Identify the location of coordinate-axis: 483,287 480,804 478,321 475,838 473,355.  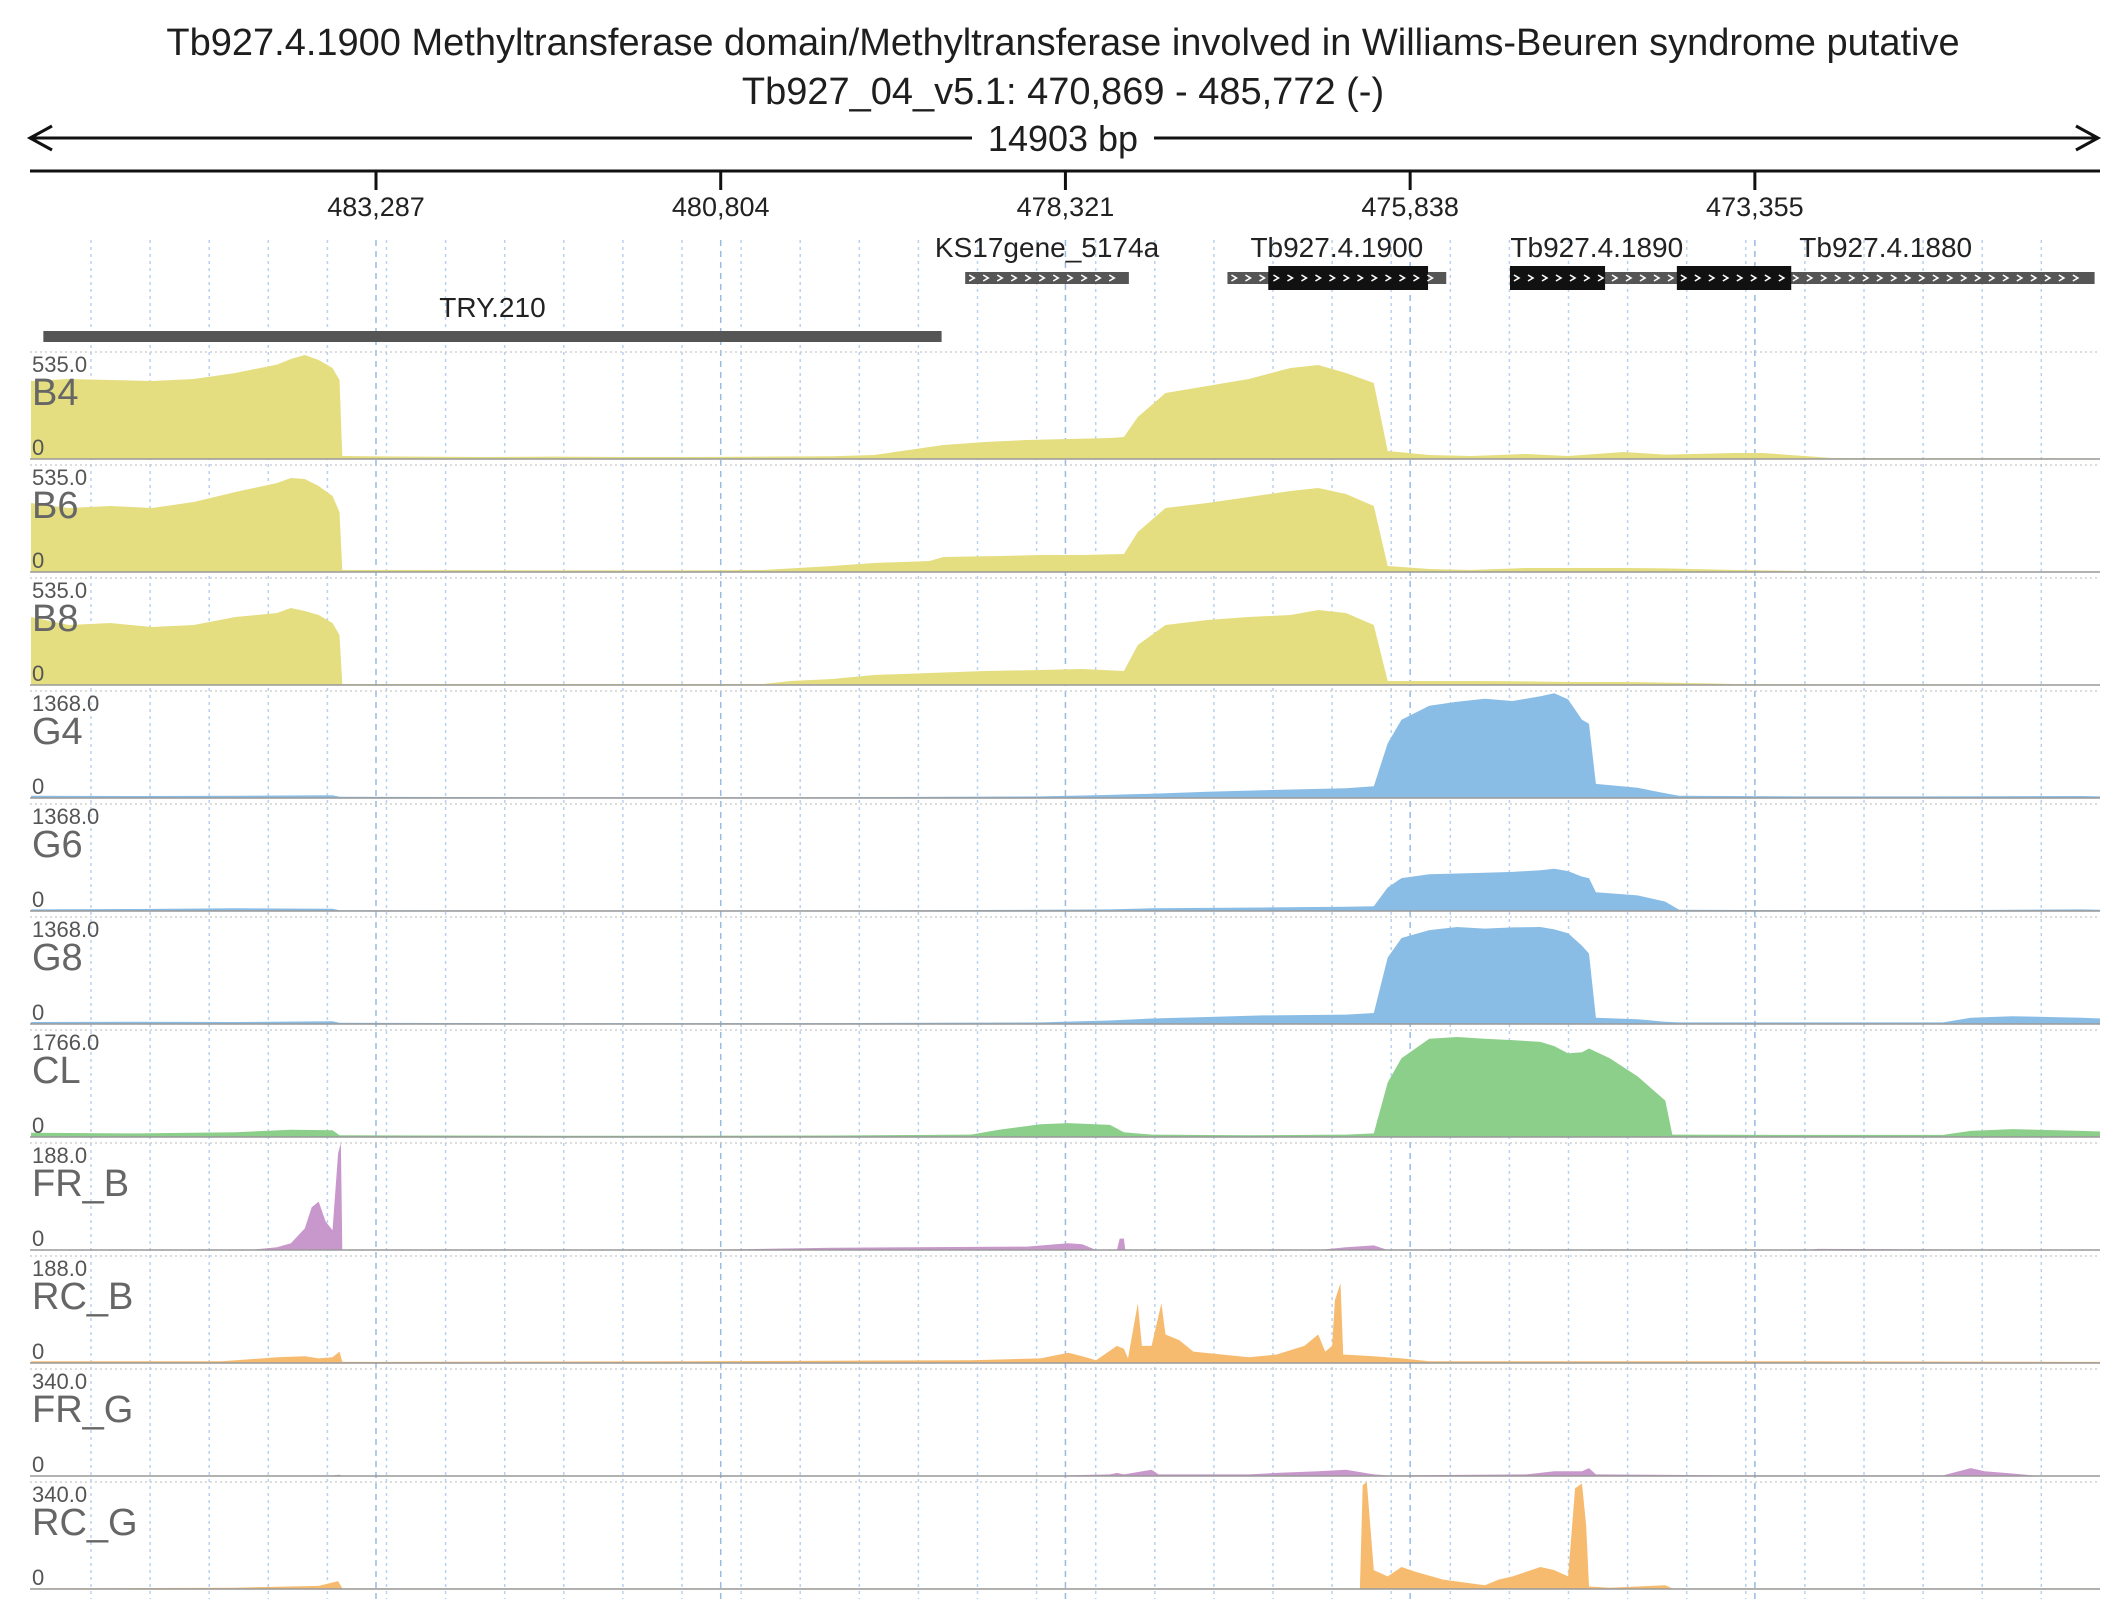
(1065, 196).